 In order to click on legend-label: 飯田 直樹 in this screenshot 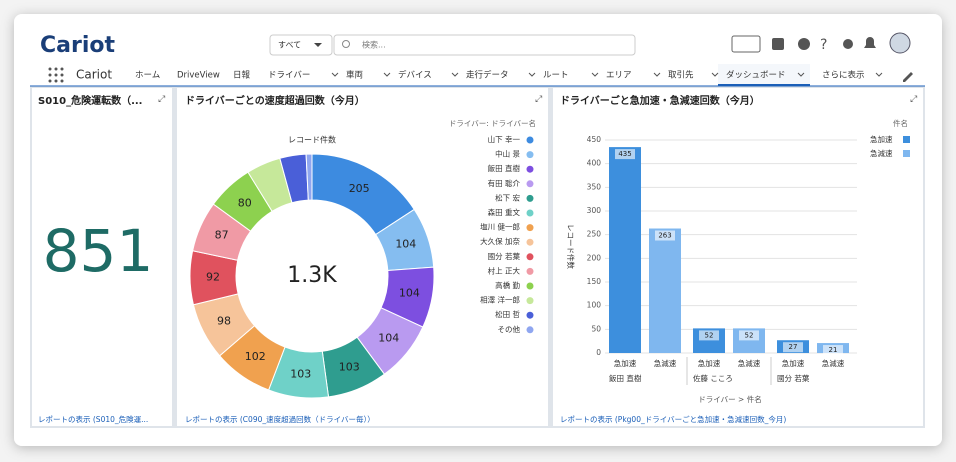, I will do `click(504, 168)`.